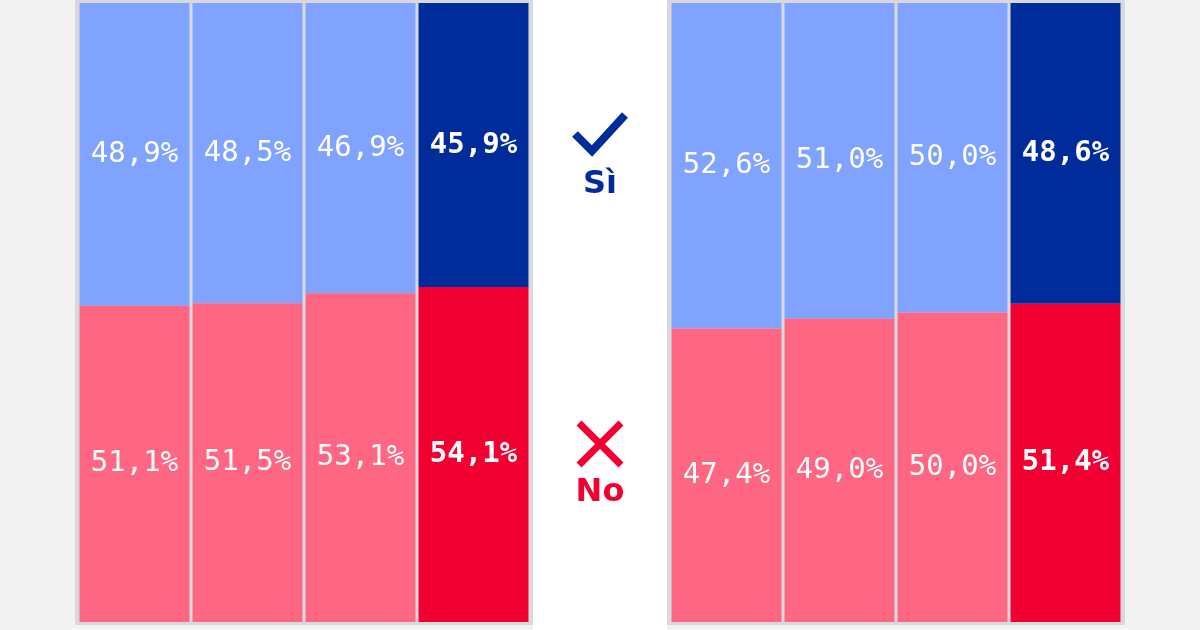 The height and width of the screenshot is (630, 1200). What do you see at coordinates (134, 461) in the screenshot?
I see `data-label: 51,1%` at bounding box center [134, 461].